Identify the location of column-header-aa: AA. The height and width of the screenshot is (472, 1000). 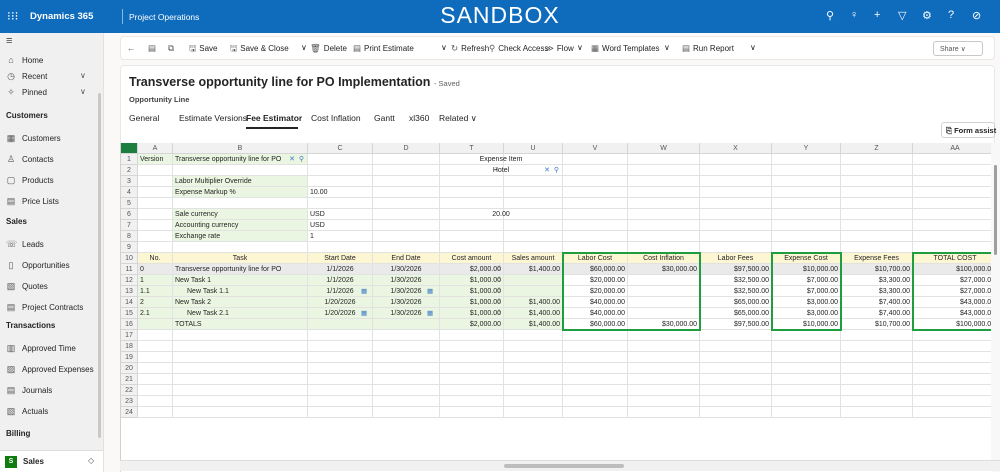
(955, 148).